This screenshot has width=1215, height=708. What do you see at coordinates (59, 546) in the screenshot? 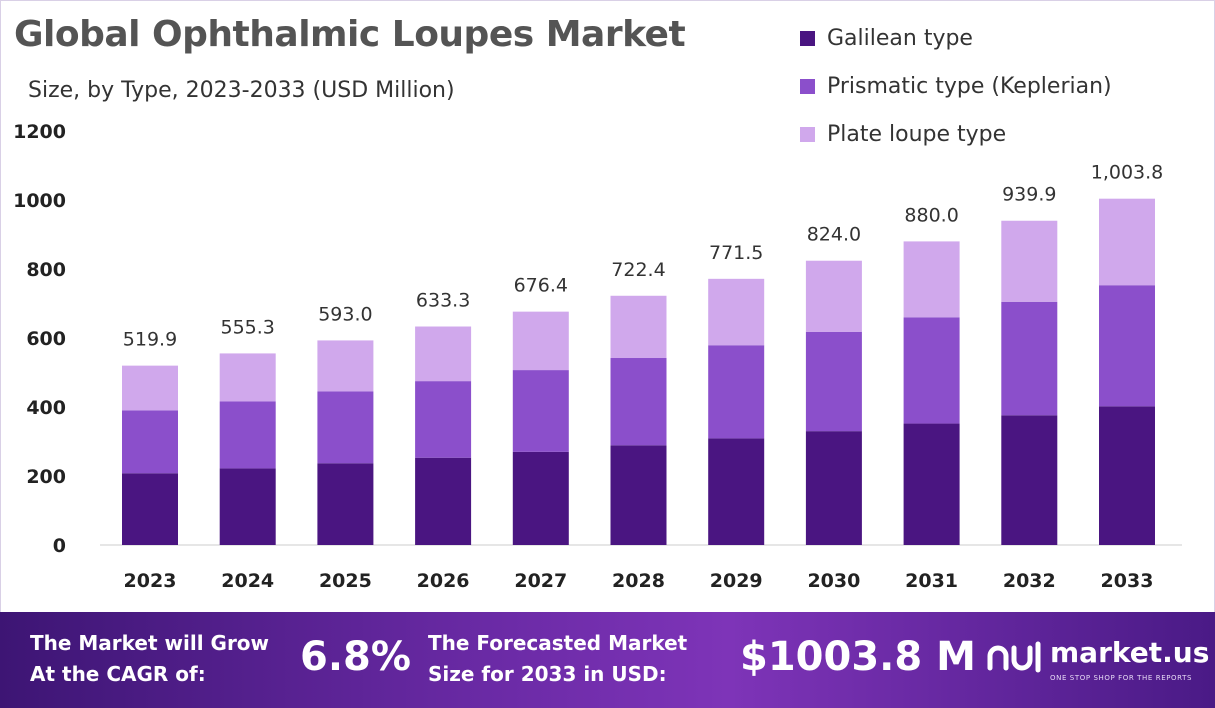
I see `y-tick-label: 0` at bounding box center [59, 546].